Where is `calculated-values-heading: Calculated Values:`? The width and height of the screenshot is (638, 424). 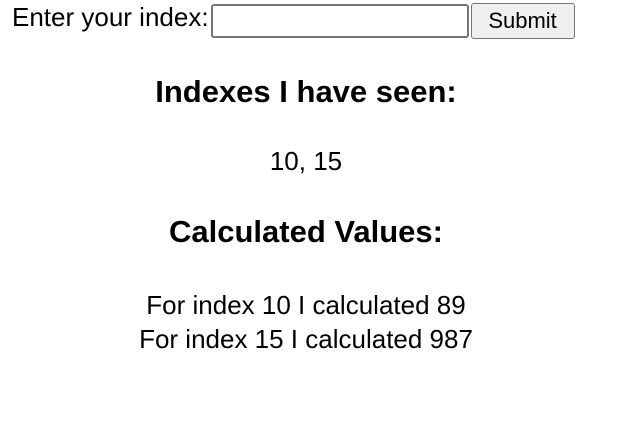 calculated-values-heading: Calculated Values: is located at coordinates (306, 231).